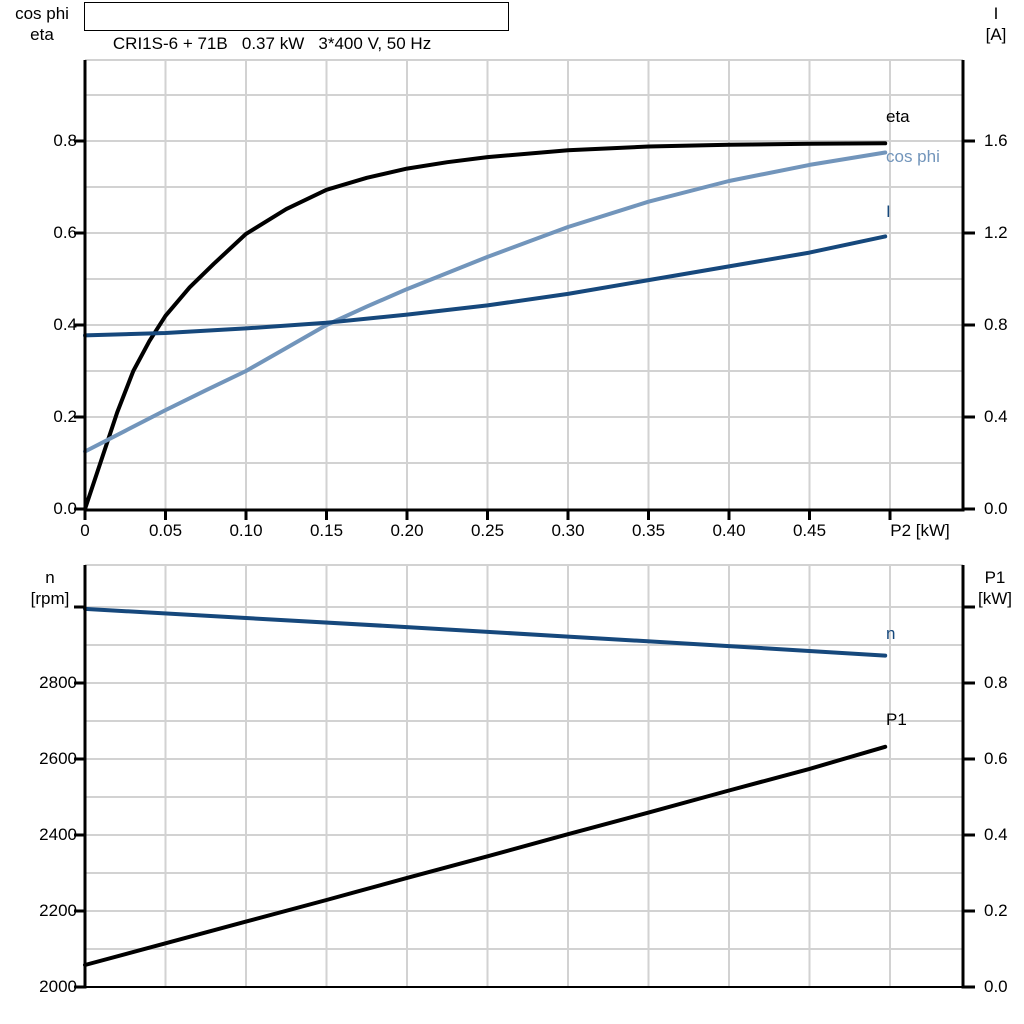 Image resolution: width=1024 pixels, height=1024 pixels. I want to click on bottom-right-axis-unit-line2: [kW], so click(995, 598).